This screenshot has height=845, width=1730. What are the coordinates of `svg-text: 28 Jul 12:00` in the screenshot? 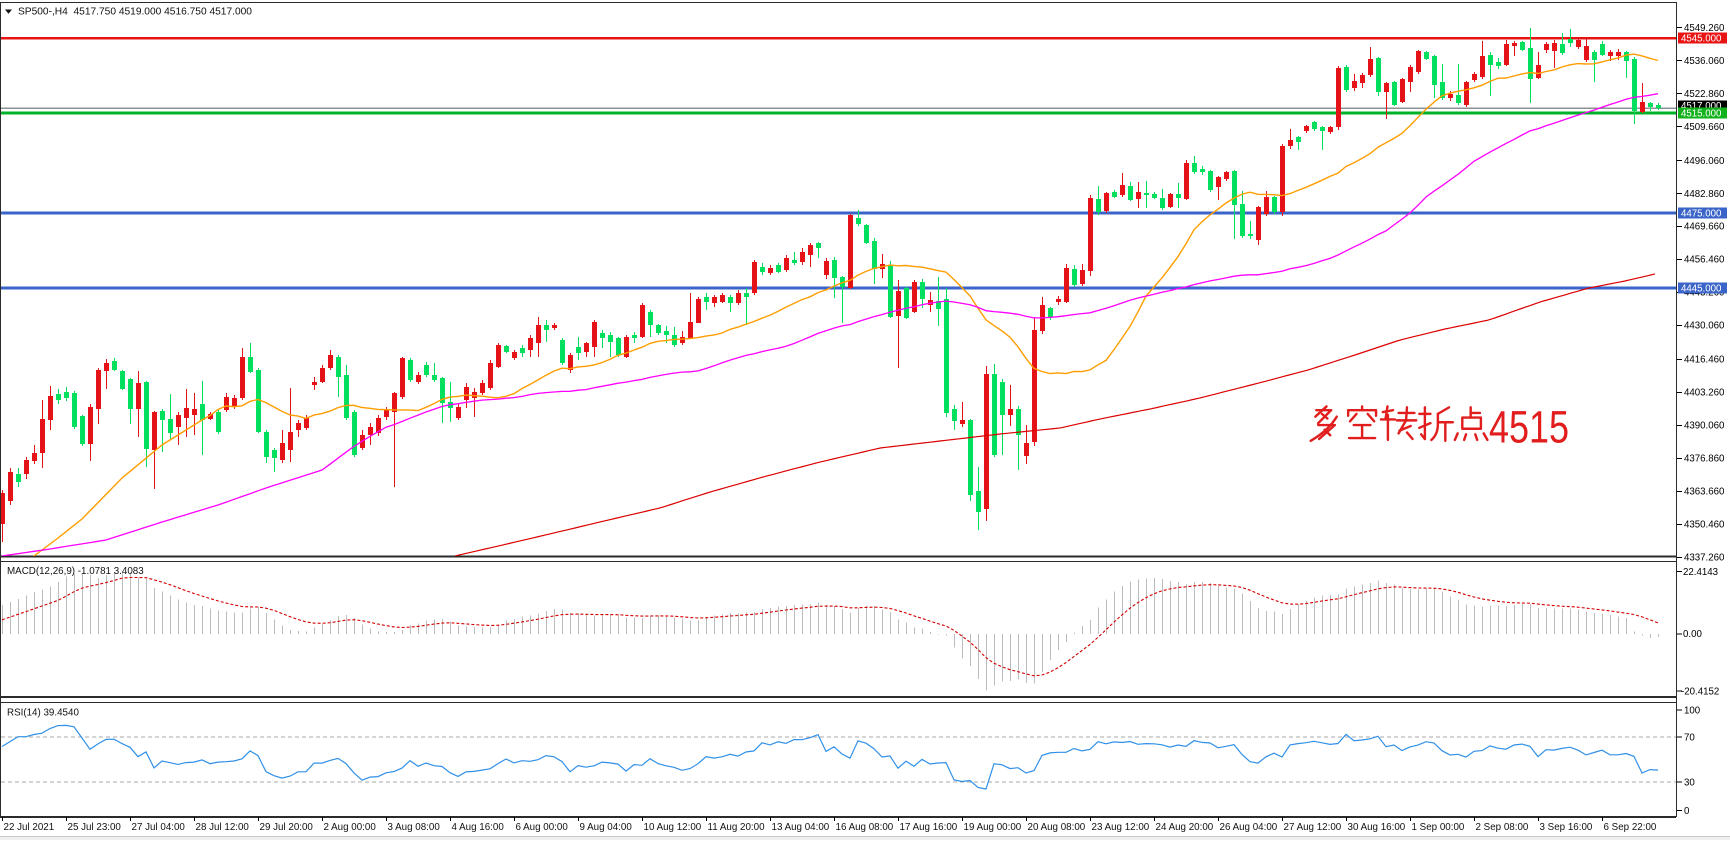 It's located at (223, 827).